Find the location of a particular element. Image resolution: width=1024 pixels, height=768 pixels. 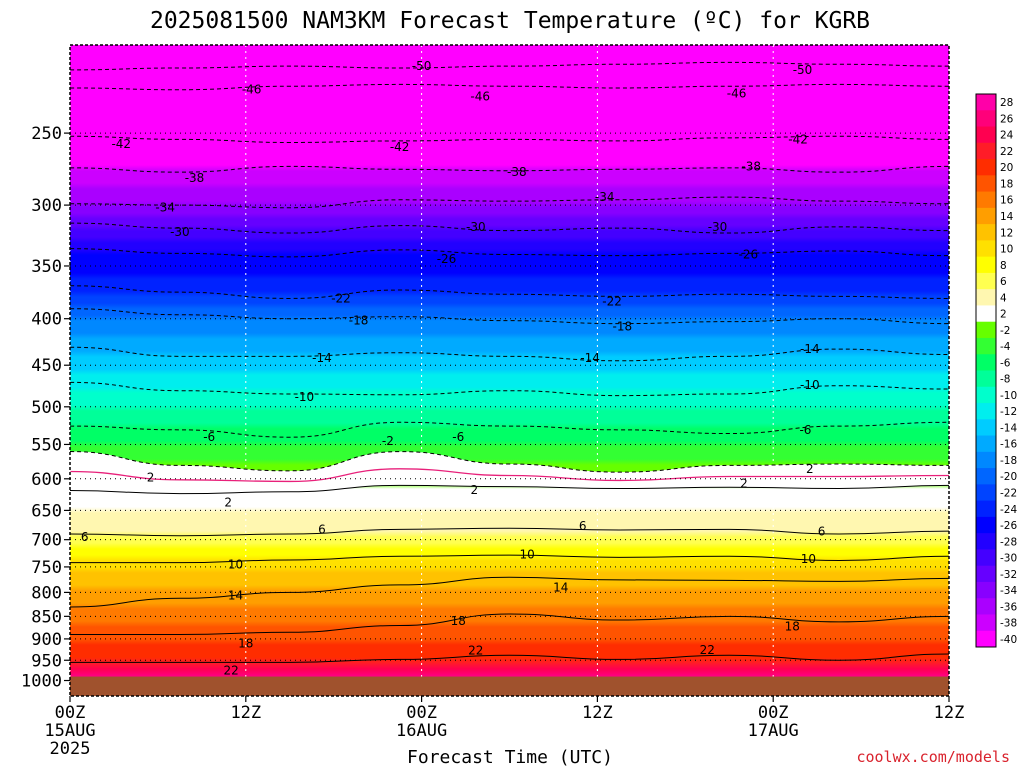

y-tick-label: 400 is located at coordinates (46, 320).